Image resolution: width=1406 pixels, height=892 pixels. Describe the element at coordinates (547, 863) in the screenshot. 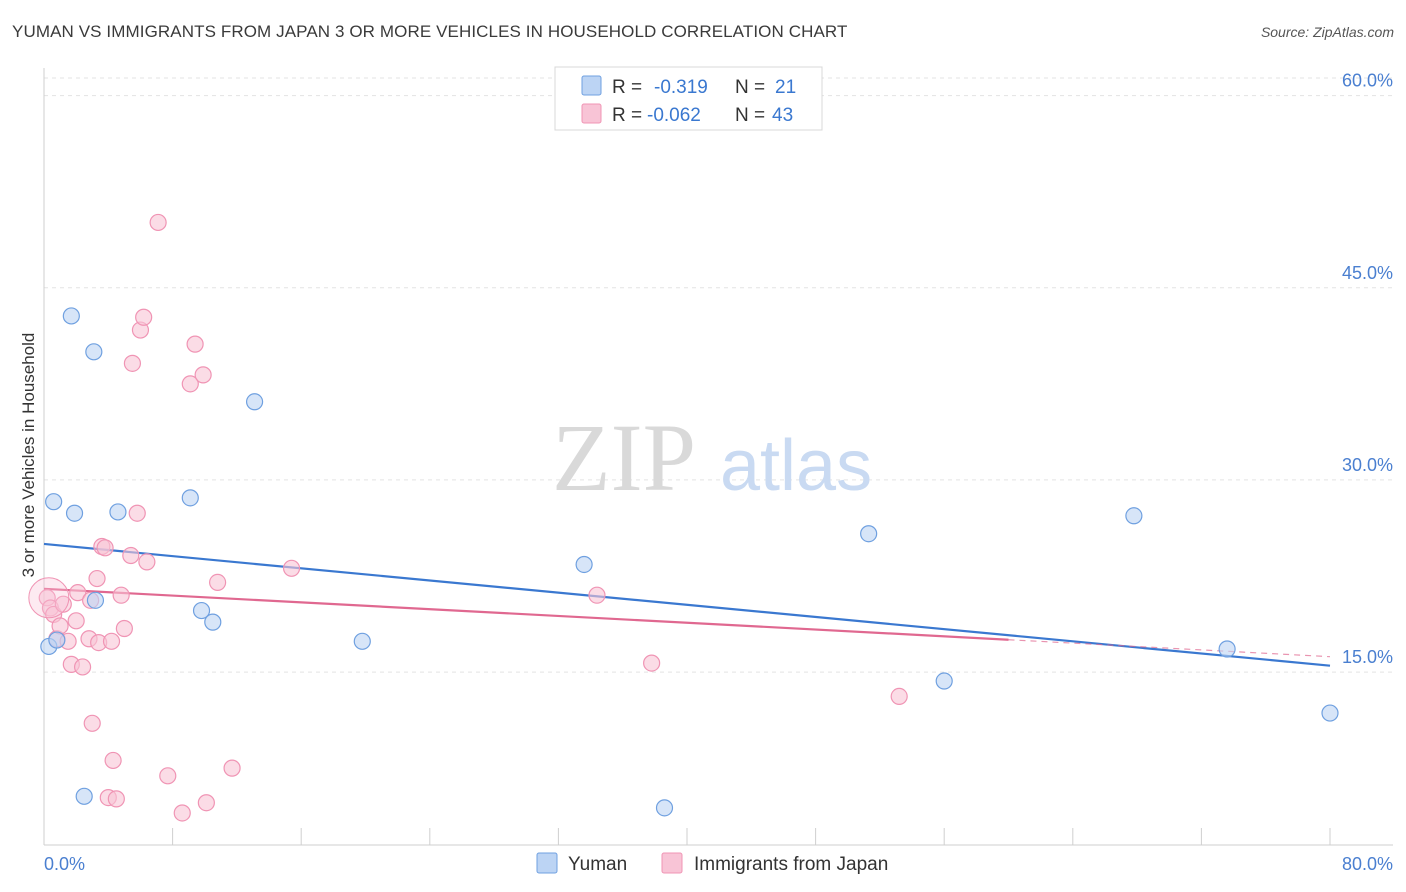

I see `legend-swatch-yuman` at that location.